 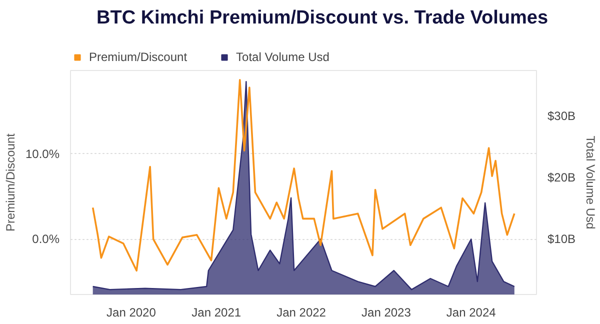 What do you see at coordinates (322, 18) in the screenshot?
I see `chart-title: BTC Kimchi Premium/Discount vs. Trade Volumes` at bounding box center [322, 18].